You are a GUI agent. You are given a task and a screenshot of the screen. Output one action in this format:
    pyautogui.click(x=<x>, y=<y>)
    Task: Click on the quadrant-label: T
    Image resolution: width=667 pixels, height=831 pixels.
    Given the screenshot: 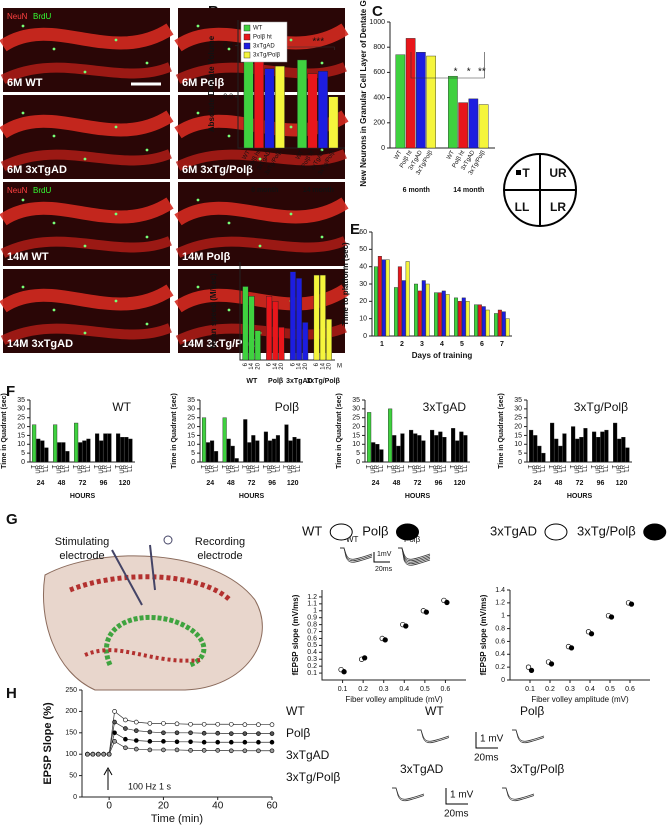 What is the action you would take?
    pyautogui.click(x=526, y=173)
    